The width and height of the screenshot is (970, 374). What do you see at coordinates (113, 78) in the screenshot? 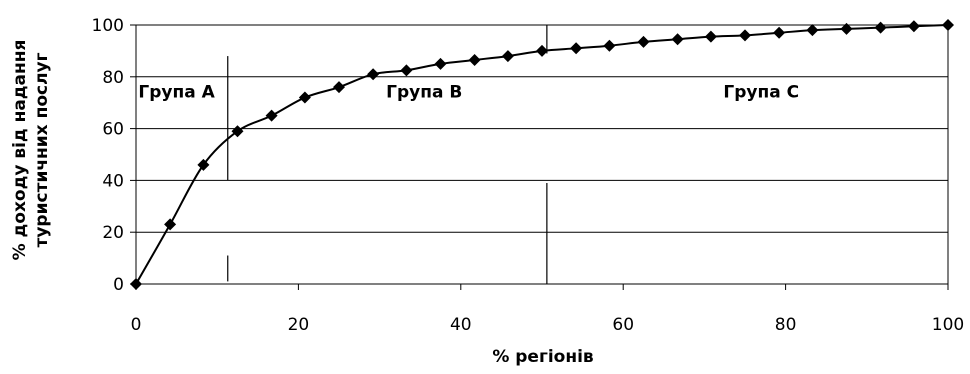
I see `y-tick-label-80: 80` at bounding box center [113, 78].